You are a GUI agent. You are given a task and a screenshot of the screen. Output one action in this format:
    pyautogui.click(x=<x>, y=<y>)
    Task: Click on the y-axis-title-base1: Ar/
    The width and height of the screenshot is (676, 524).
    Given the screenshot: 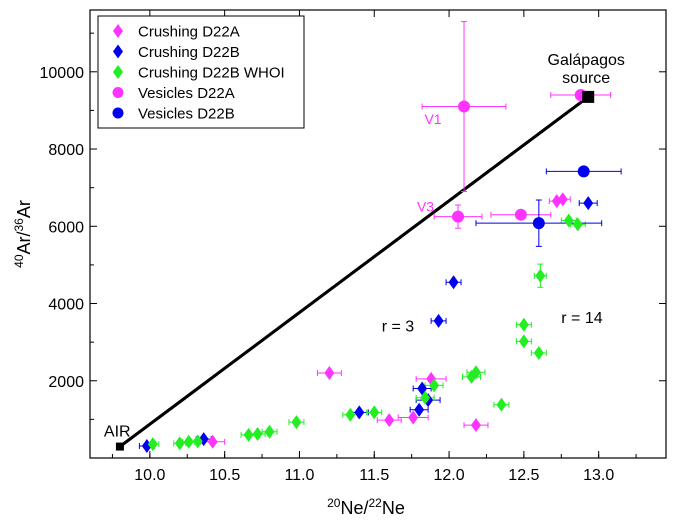 What is the action you would take?
    pyautogui.click(x=24, y=242)
    